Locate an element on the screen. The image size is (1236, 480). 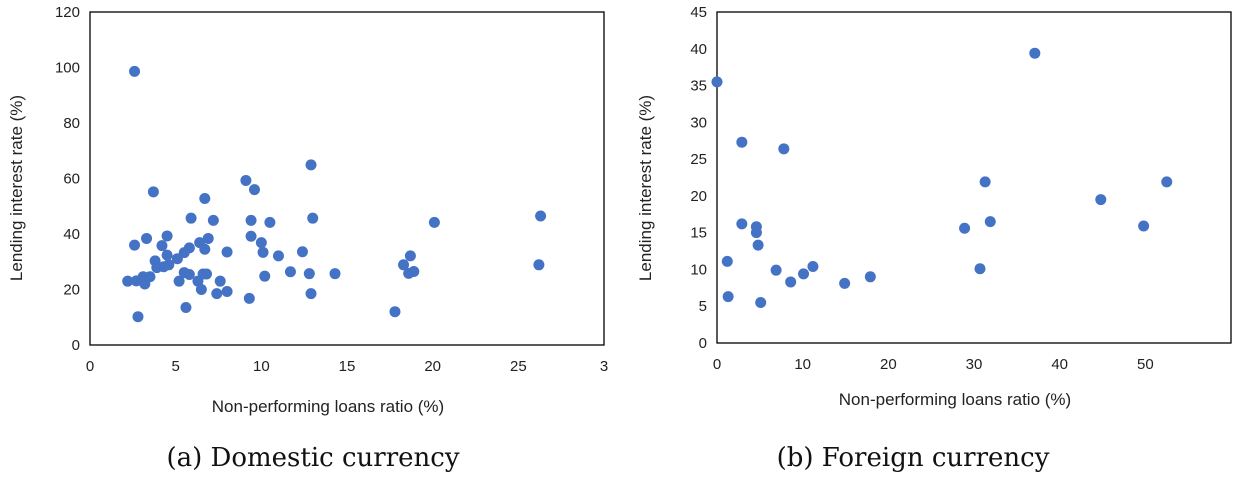
x-ticks-a: 0 5 10 15 20 25 3 is located at coordinates (347, 366).